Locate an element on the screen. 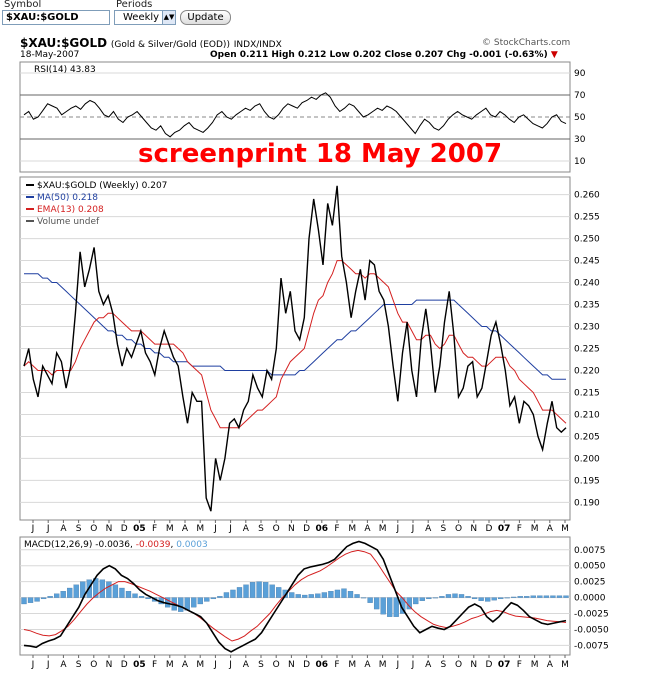 The image size is (653, 674). price-tick-label: 0.195 is located at coordinates (587, 481).